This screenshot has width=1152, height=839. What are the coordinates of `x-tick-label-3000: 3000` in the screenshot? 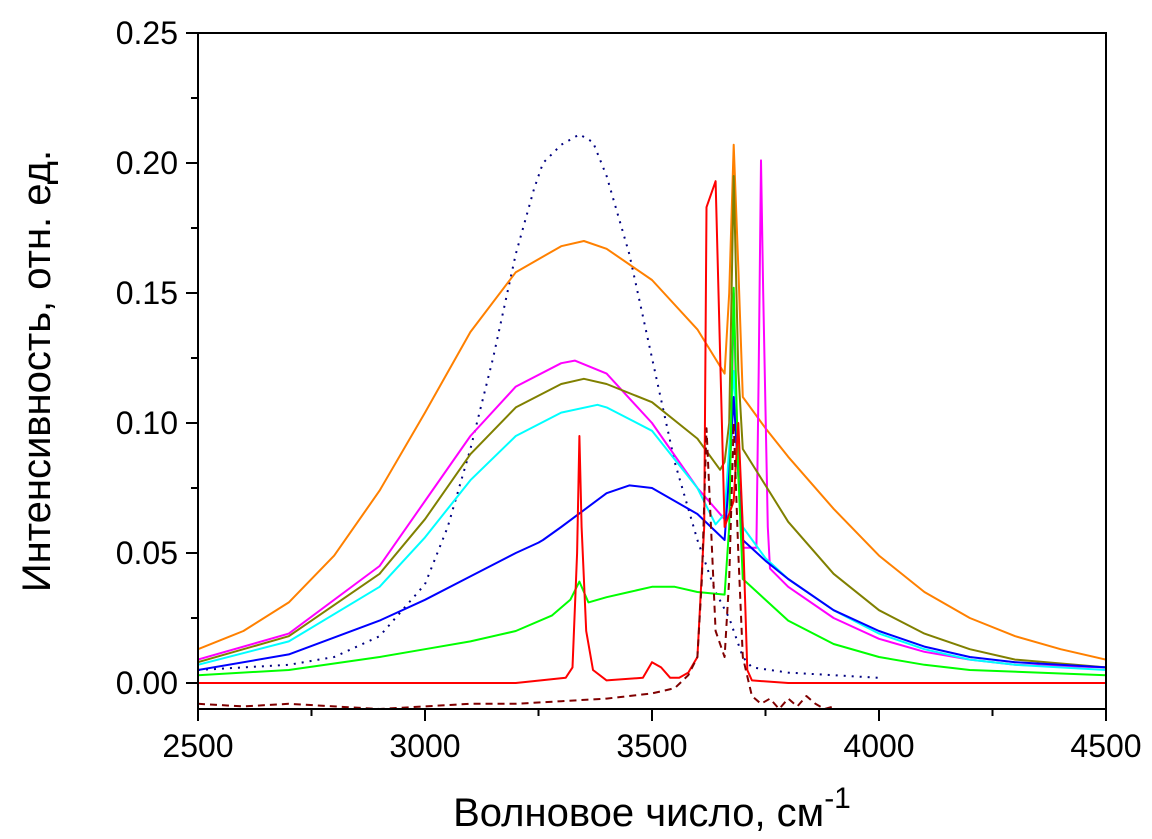 It's located at (424, 746).